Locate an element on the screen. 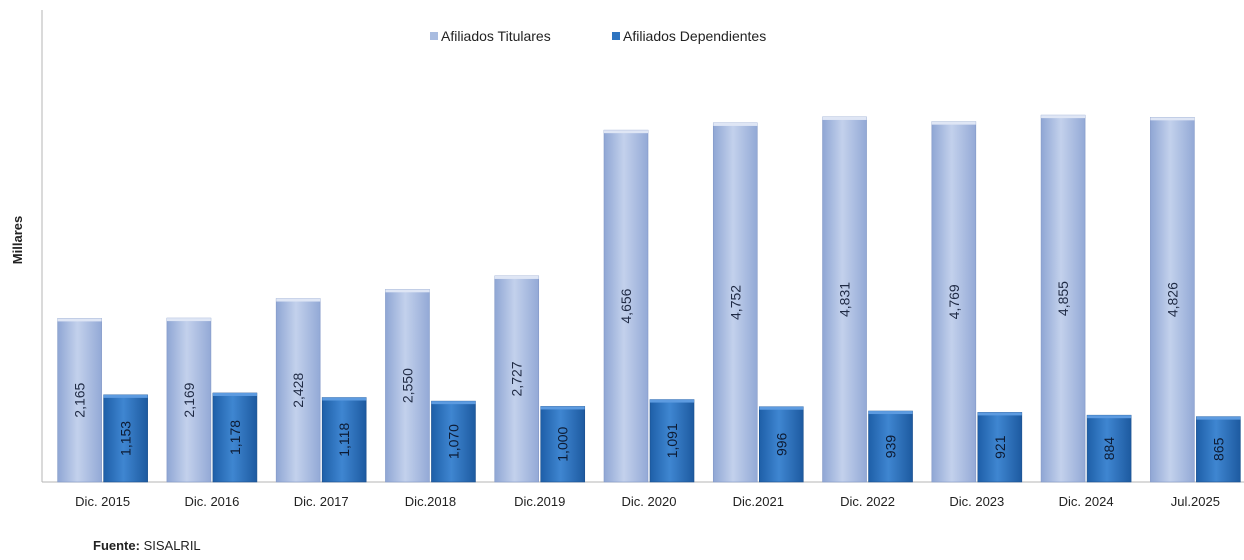 This screenshot has width=1244, height=560. data-label-dependientes-2: 1,118 is located at coordinates (344, 440).